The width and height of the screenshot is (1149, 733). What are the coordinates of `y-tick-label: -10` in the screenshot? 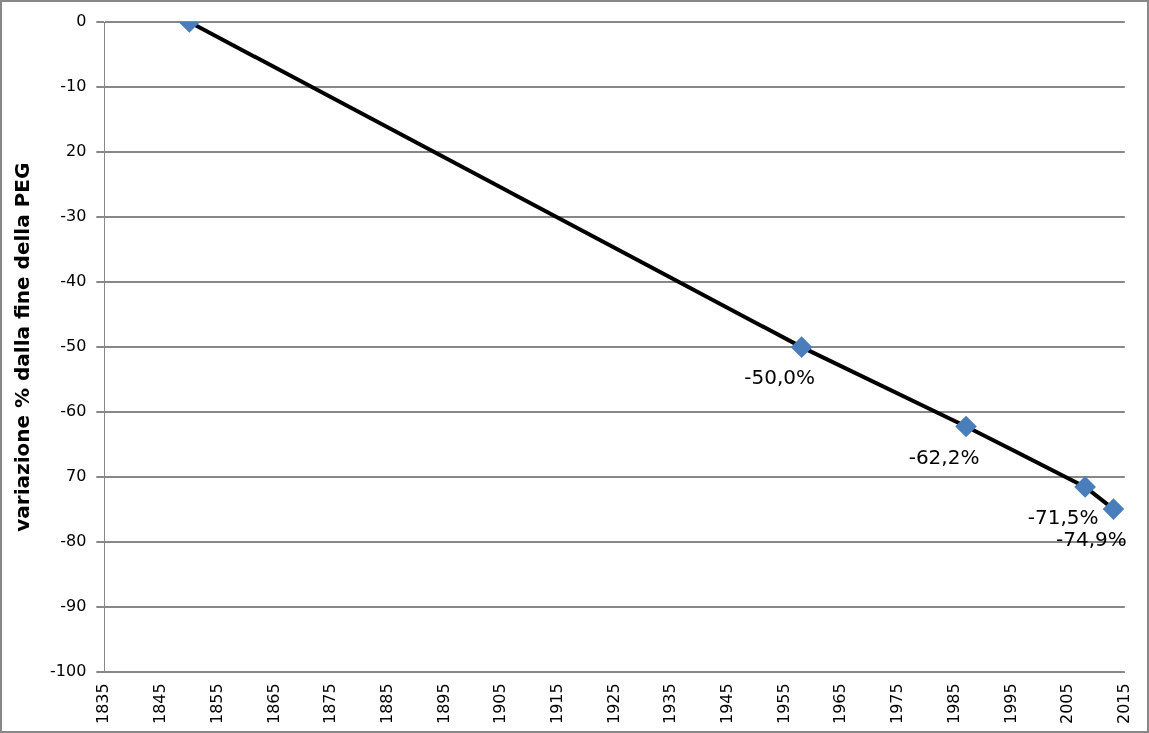 It's located at (73, 86).